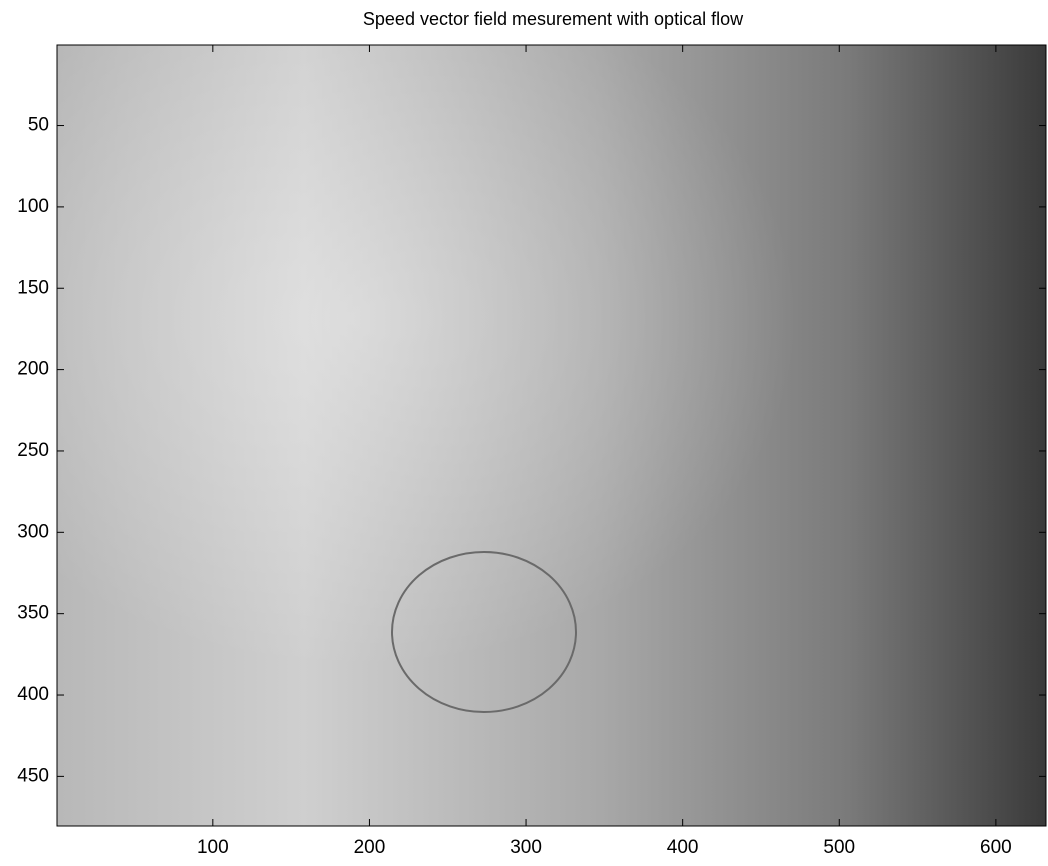 This screenshot has height=866, width=1048. Describe the element at coordinates (33, 531) in the screenshot. I see `y-tick-label: 300` at that location.